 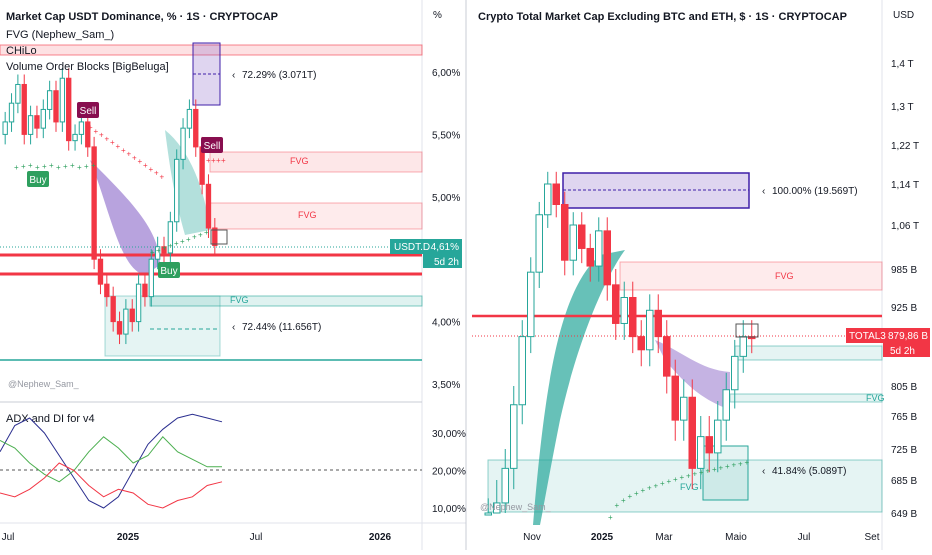 I want to click on right-fvg-label-3: FVG, so click(x=689, y=487).